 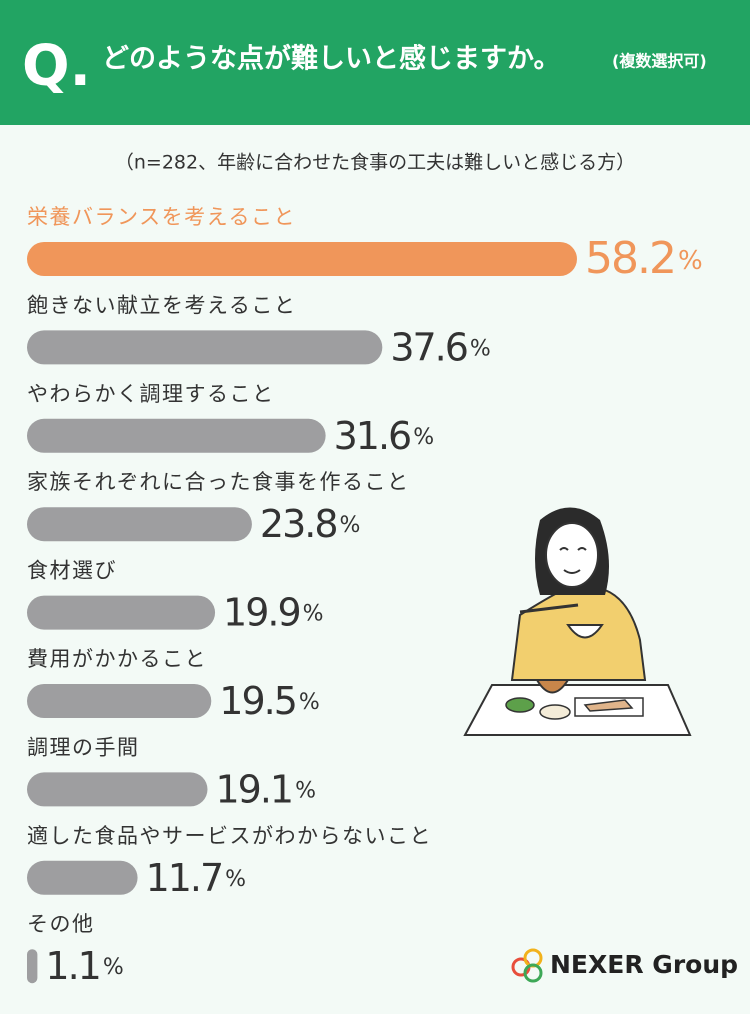 What do you see at coordinates (72, 571) in the screenshot?
I see `category-label: 食材選び` at bounding box center [72, 571].